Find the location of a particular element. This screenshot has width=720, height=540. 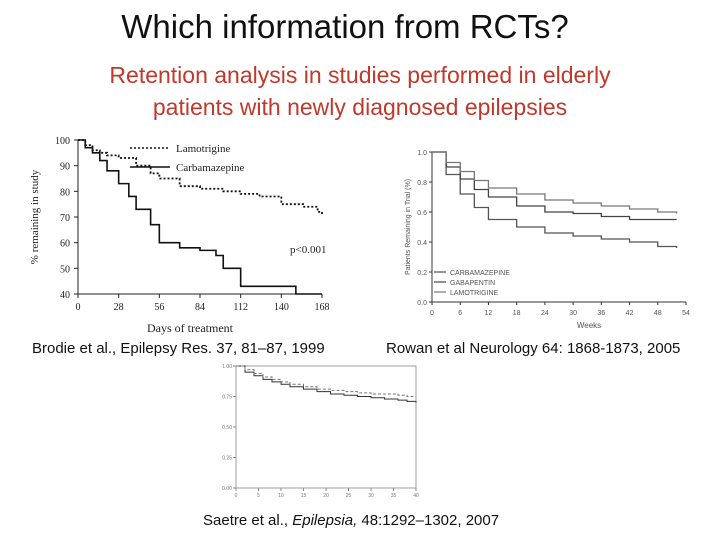

x-tick-label: 56 is located at coordinates (159, 307).